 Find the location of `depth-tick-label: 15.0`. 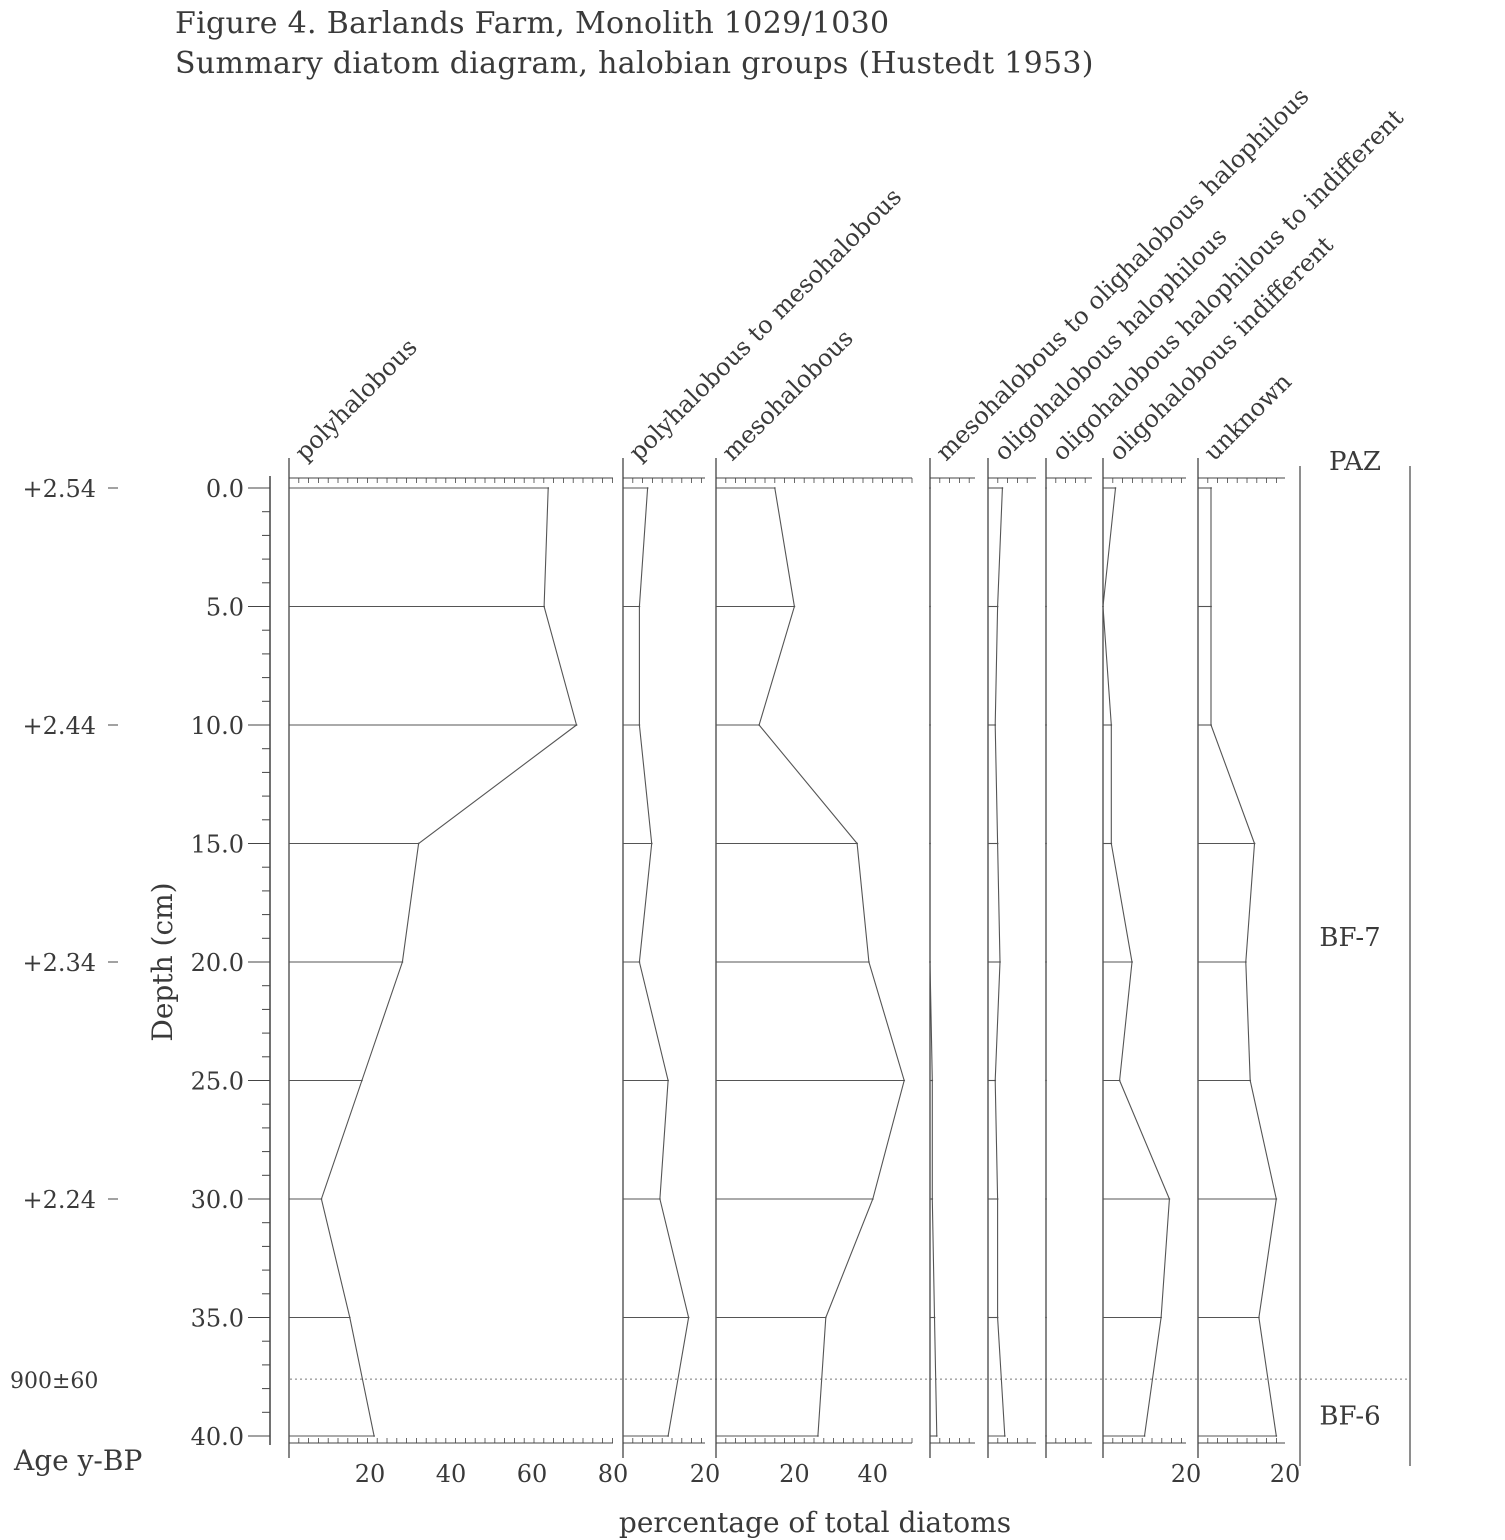

depth-tick-label: 15.0 is located at coordinates (217, 845).